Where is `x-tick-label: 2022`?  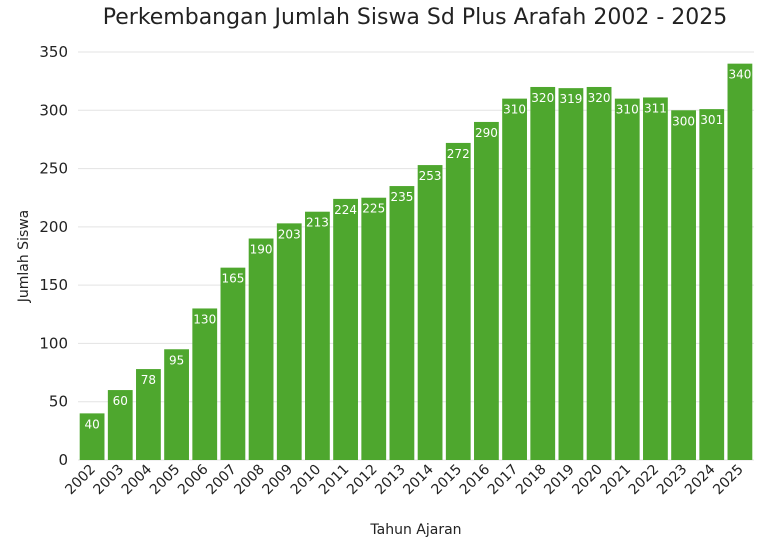 x-tick-label: 2022 is located at coordinates (644, 480).